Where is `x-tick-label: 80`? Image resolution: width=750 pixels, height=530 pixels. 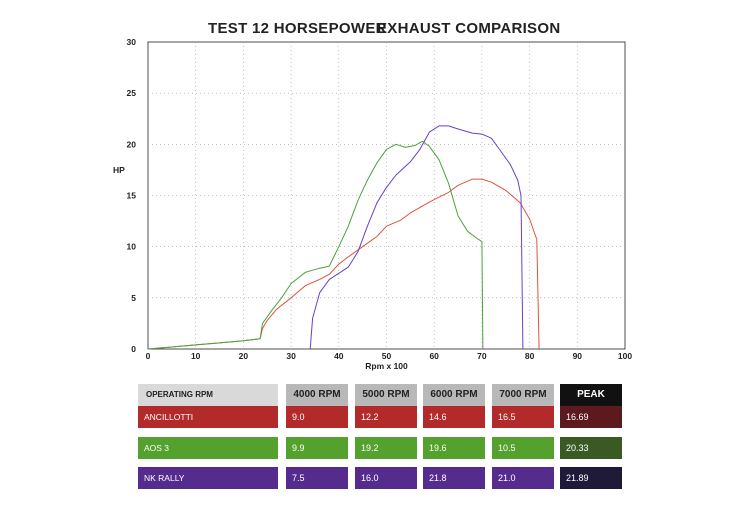 x-tick-label: 80 is located at coordinates (530, 356).